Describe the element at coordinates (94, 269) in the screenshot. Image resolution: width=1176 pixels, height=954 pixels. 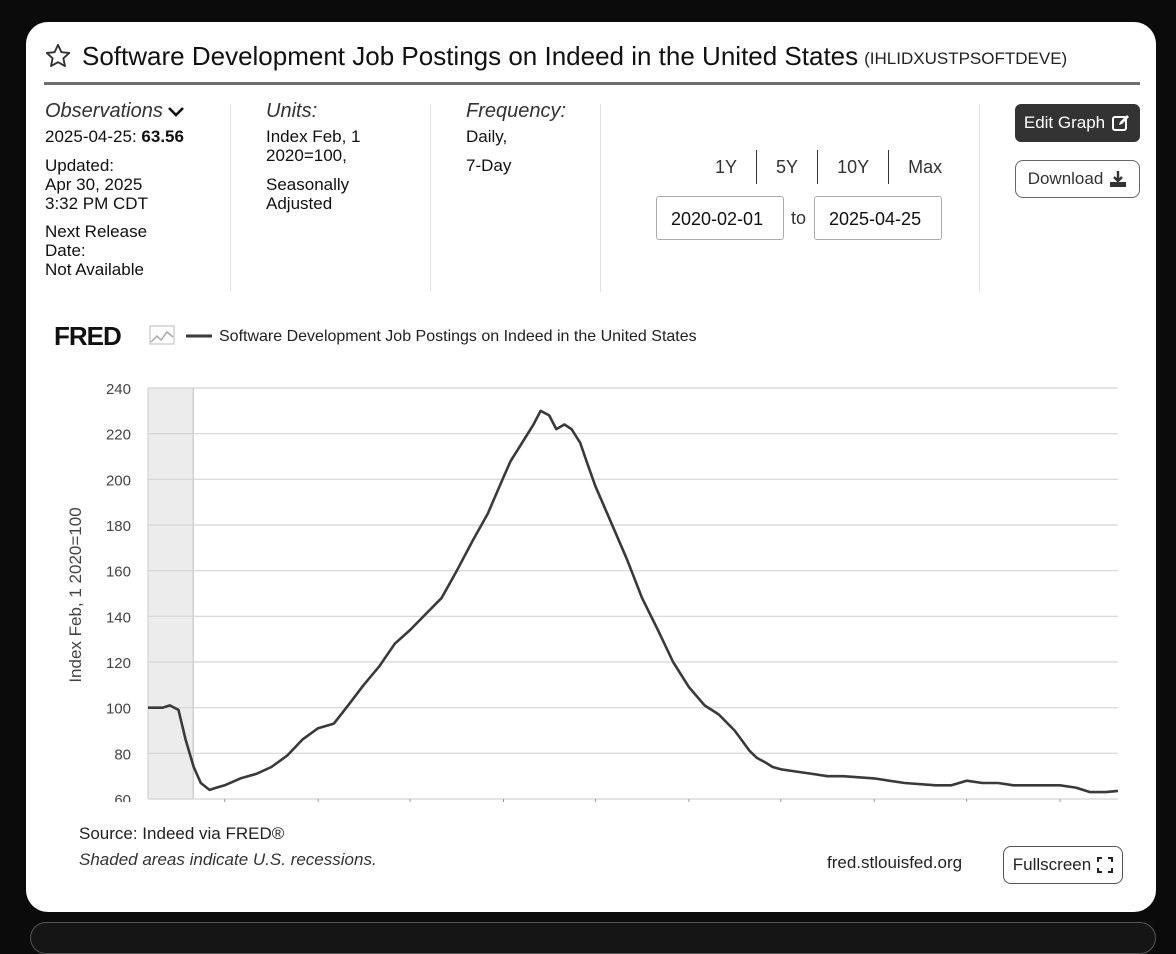
I see `next-release-value: Not Available` at that location.